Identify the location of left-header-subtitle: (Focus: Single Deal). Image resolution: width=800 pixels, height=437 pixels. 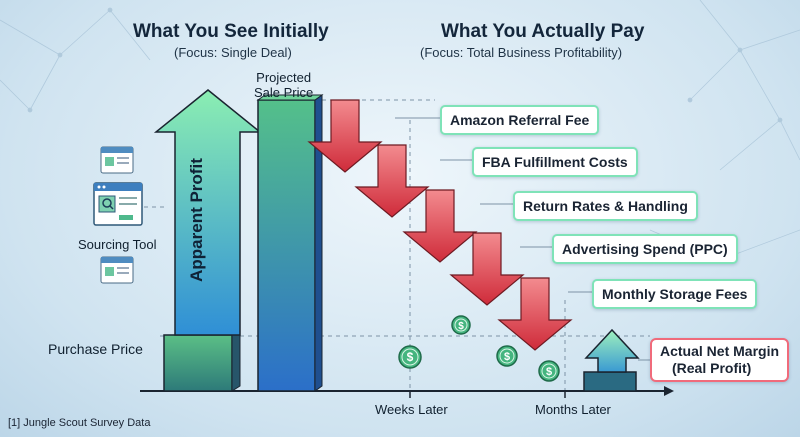
(233, 52).